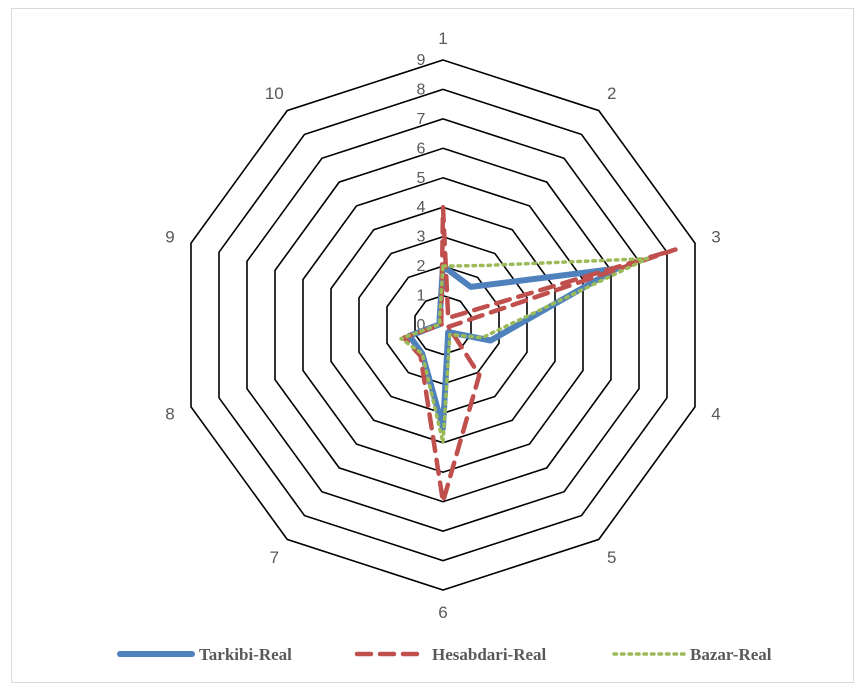 The height and width of the screenshot is (691, 865). What do you see at coordinates (421, 89) in the screenshot?
I see `radial-tick-label: 8` at bounding box center [421, 89].